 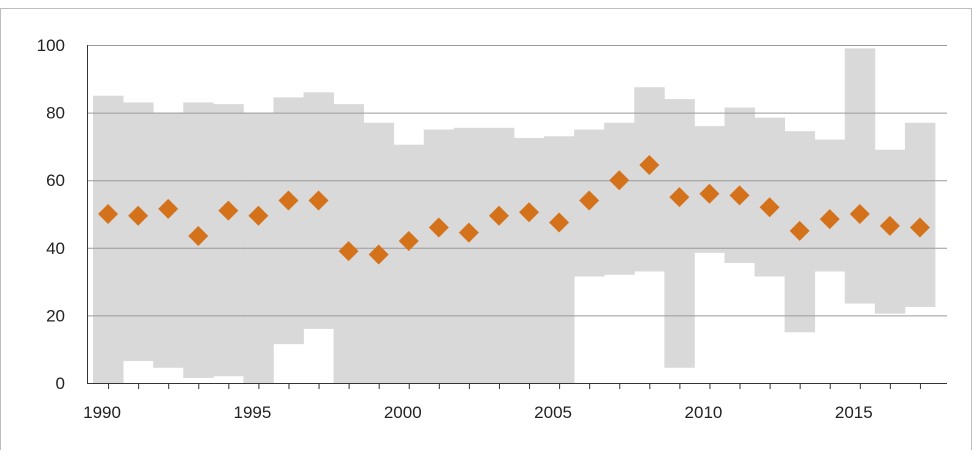 I want to click on x-tick-label-2010: 2010, so click(x=704, y=412).